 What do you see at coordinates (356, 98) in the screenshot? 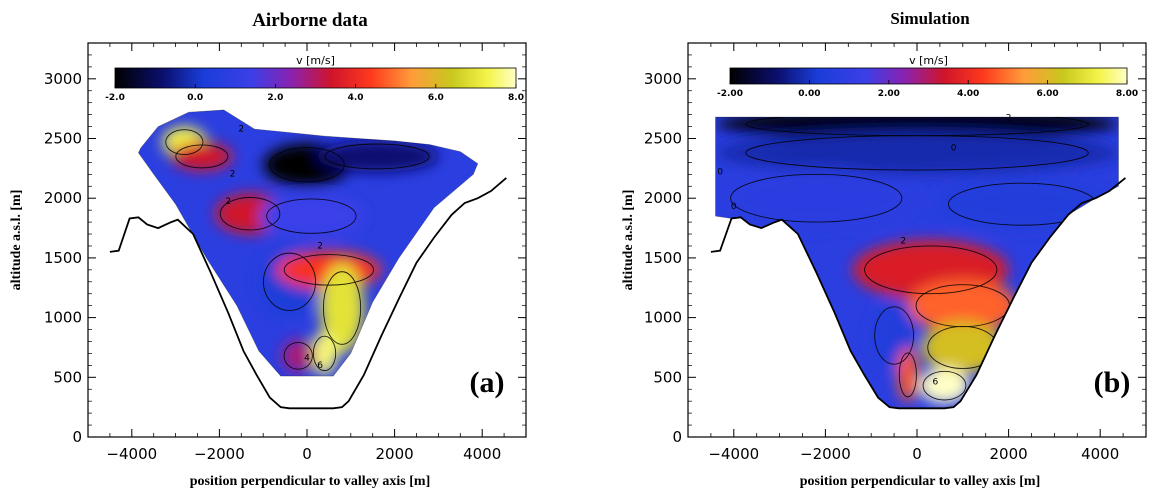
I see `colorbar-tick-label: 4.0` at bounding box center [356, 98].